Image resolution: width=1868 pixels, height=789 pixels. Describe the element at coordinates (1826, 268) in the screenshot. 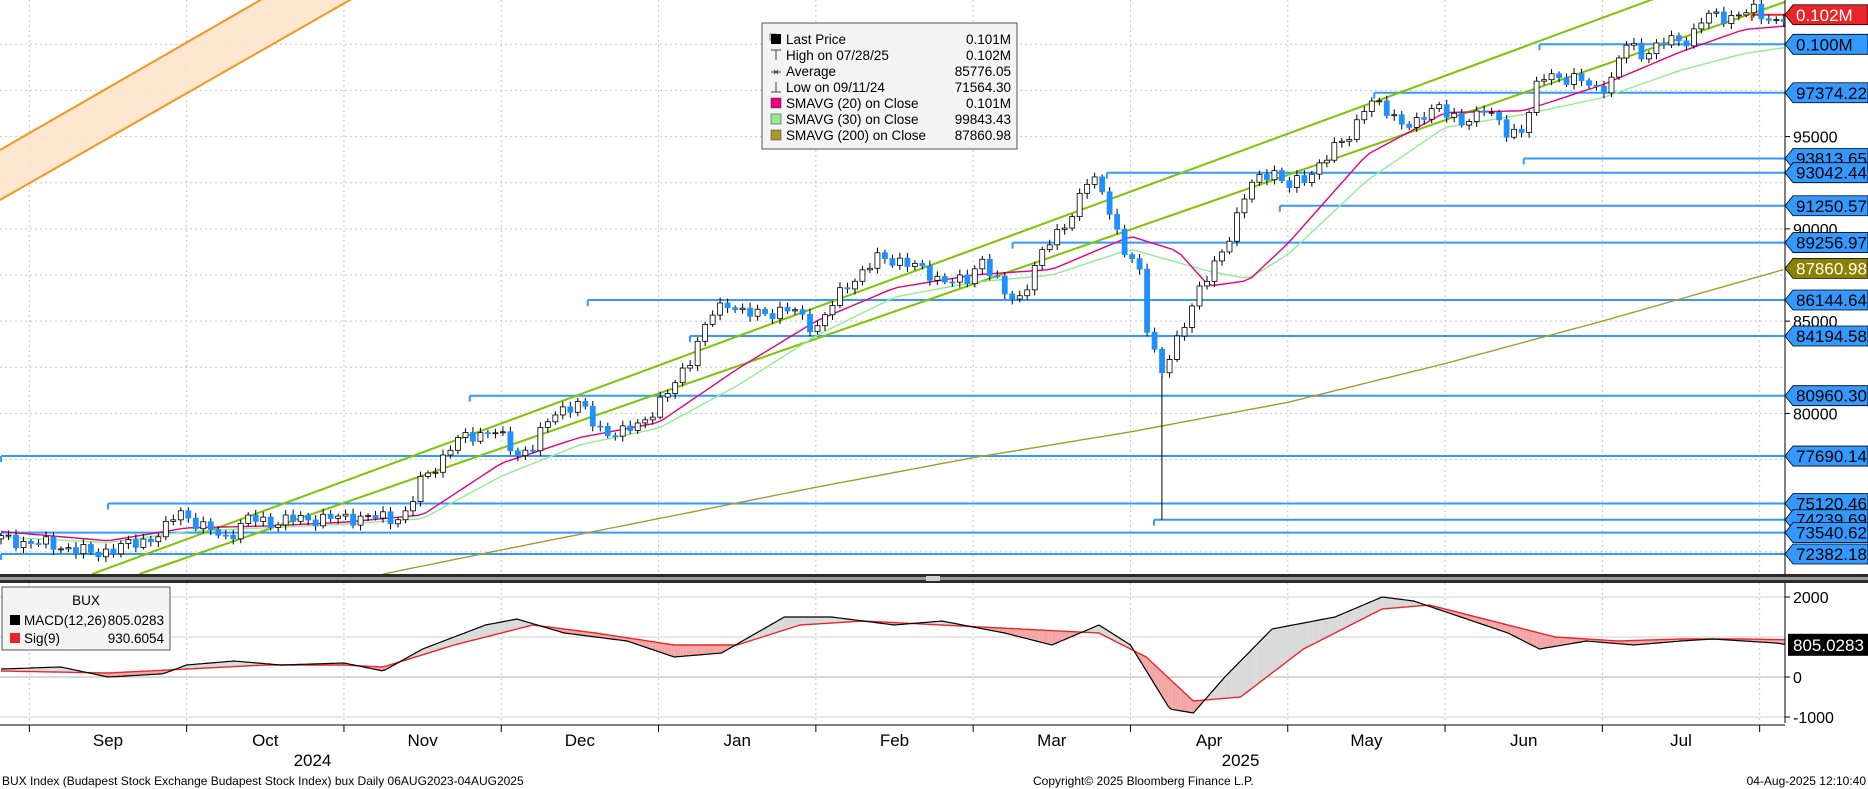

I see `price-tag: 87860.98` at that location.